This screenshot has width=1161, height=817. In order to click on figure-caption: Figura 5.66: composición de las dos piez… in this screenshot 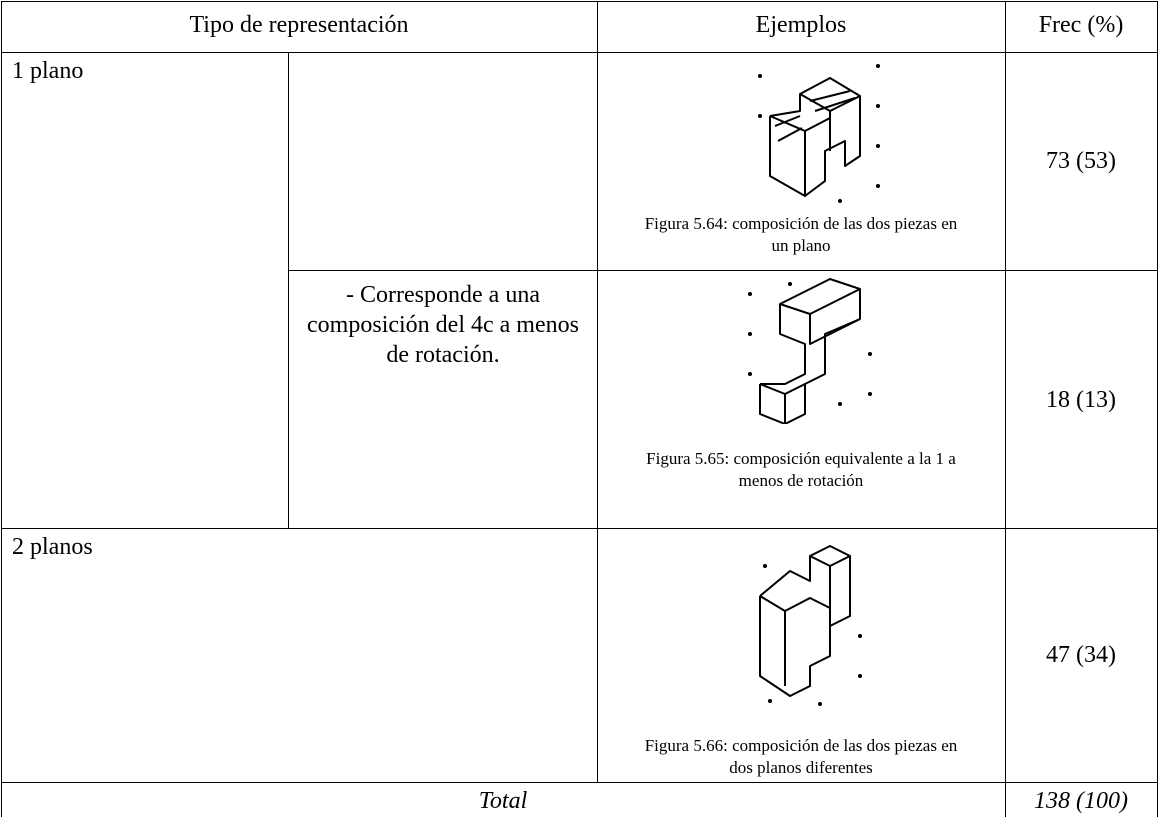, I will do `click(801, 756)`.